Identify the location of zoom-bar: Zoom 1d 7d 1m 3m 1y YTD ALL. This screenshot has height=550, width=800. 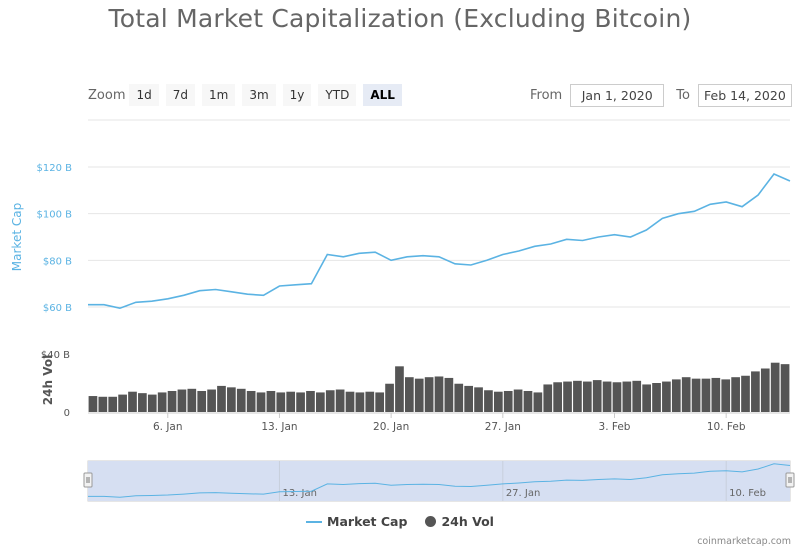
(248, 95).